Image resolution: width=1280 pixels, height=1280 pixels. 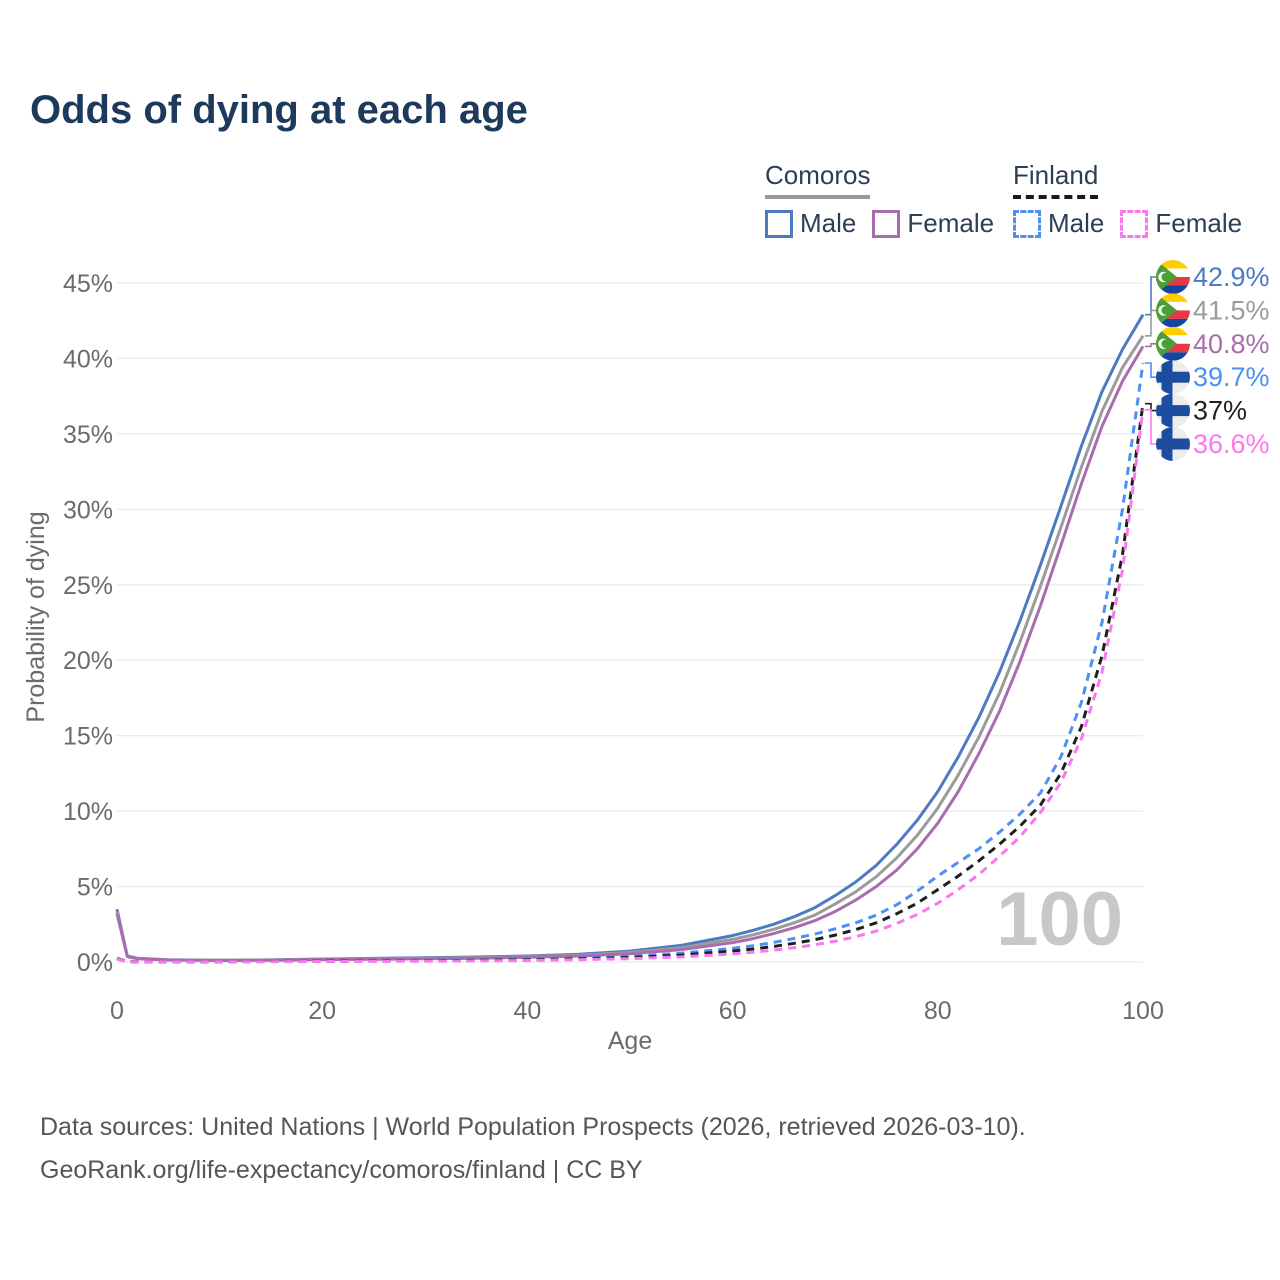 I want to click on comoros-male-swatch-icon, so click(x=779, y=223).